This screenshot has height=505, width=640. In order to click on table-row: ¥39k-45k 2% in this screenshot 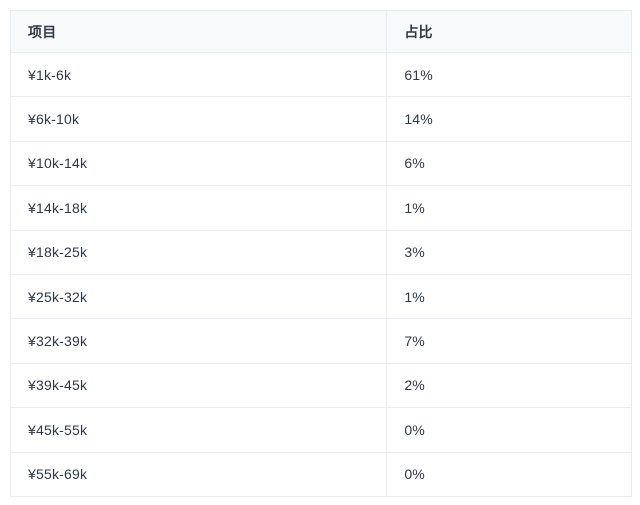, I will do `click(320, 385)`.